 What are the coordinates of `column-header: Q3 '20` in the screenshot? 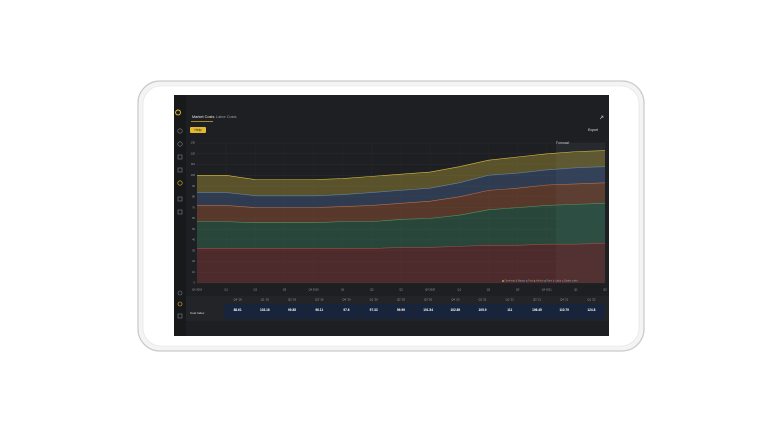 It's located at (428, 300).